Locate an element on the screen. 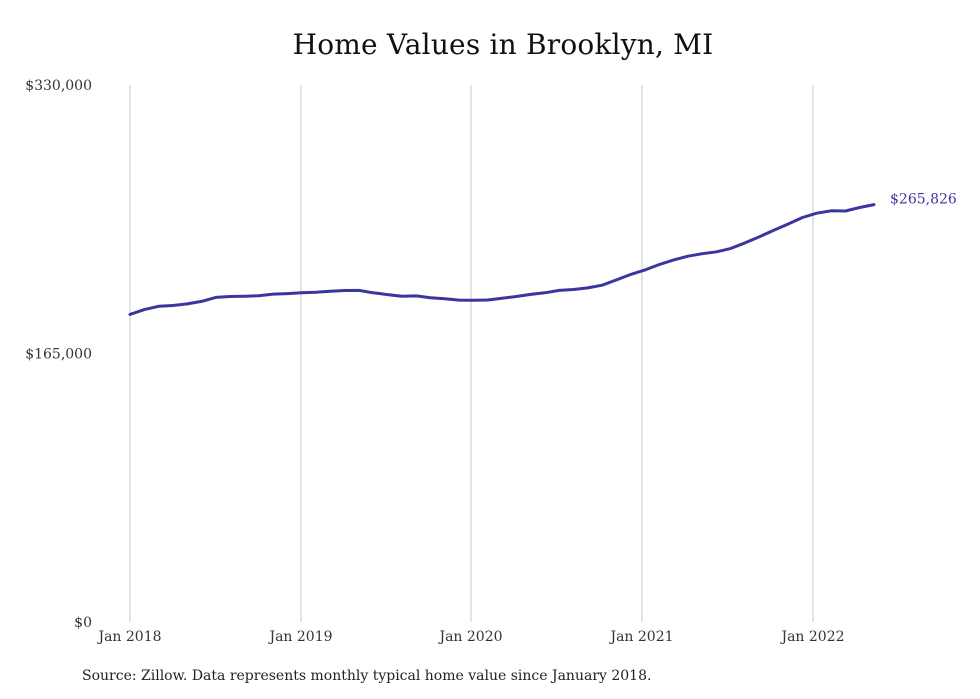 This screenshot has height=699, width=980. x-tick-label: Jan 2022 is located at coordinates (811, 637).